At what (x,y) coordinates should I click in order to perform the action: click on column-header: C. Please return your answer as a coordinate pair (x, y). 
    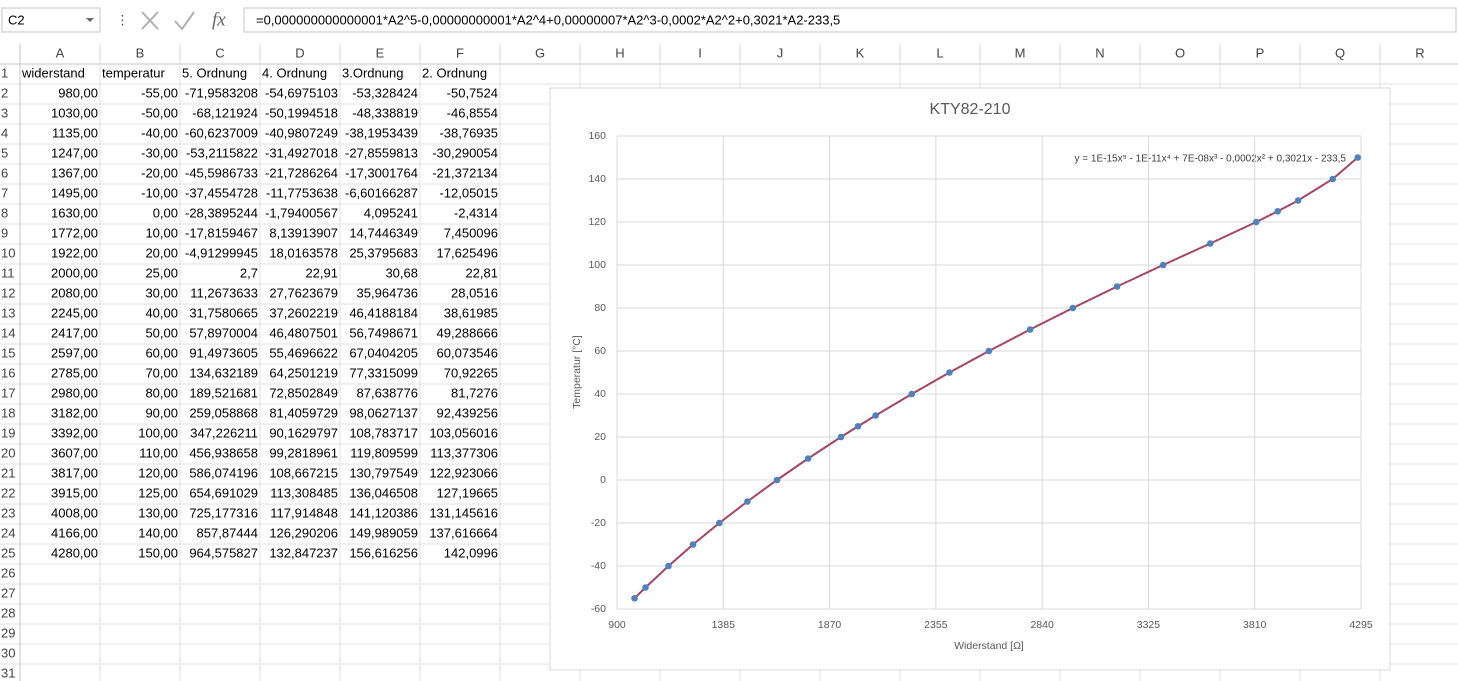
    Looking at the image, I should click on (219, 52).